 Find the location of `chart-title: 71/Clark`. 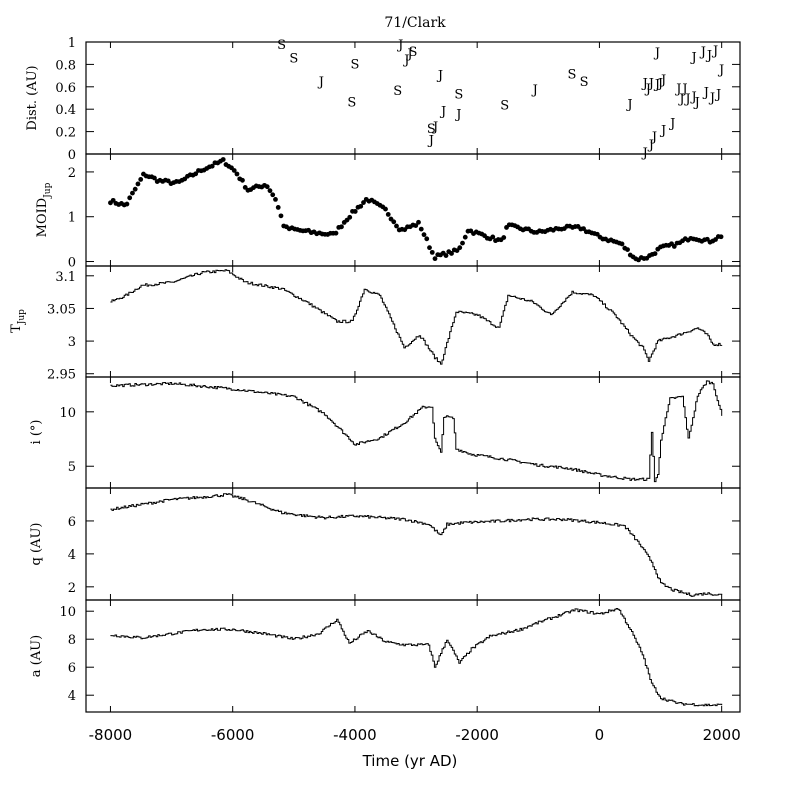

chart-title: 71/Clark is located at coordinates (415, 23).